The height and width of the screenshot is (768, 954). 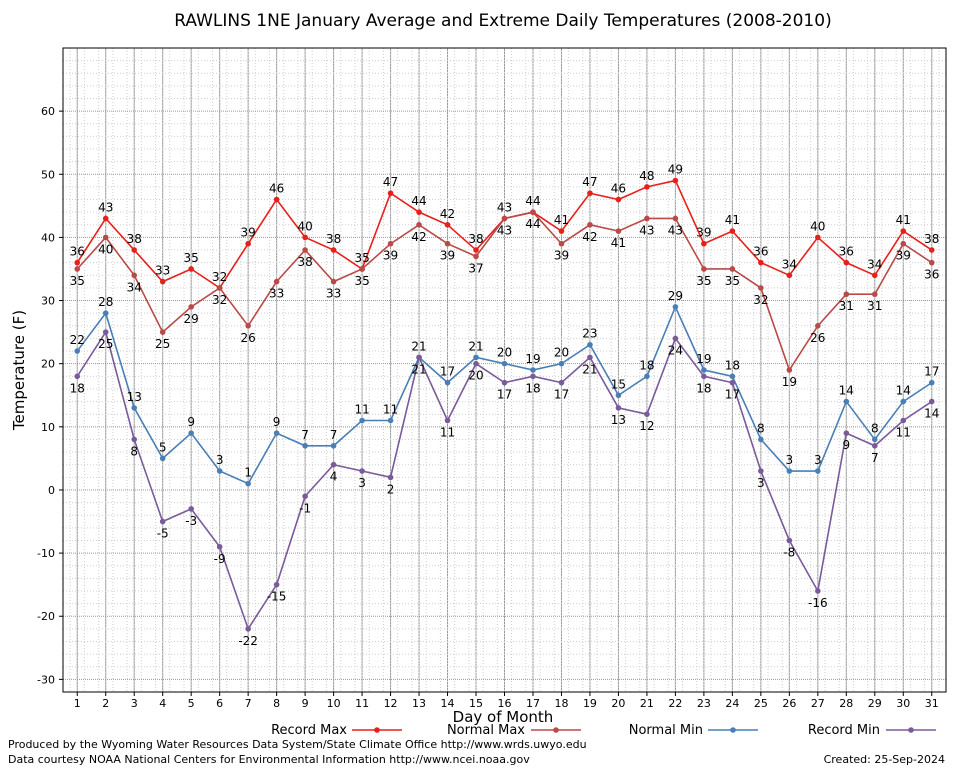 What do you see at coordinates (761, 703) in the screenshot?
I see `x-tick-label: 25` at bounding box center [761, 703].